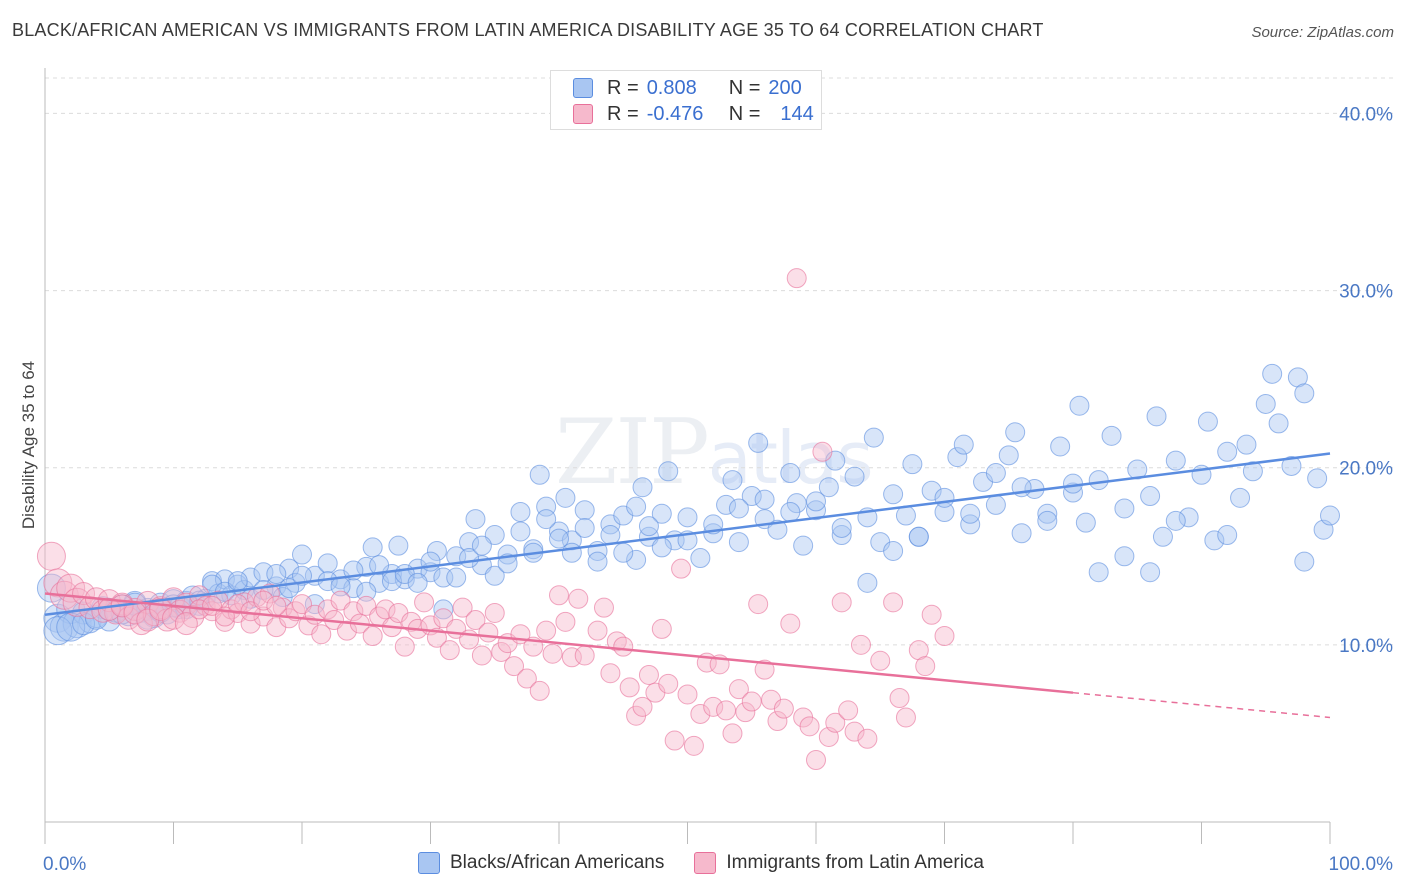  What do you see at coordinates (1366, 292) in the screenshot?
I see `y-tick-label: 30.0%` at bounding box center [1366, 292].